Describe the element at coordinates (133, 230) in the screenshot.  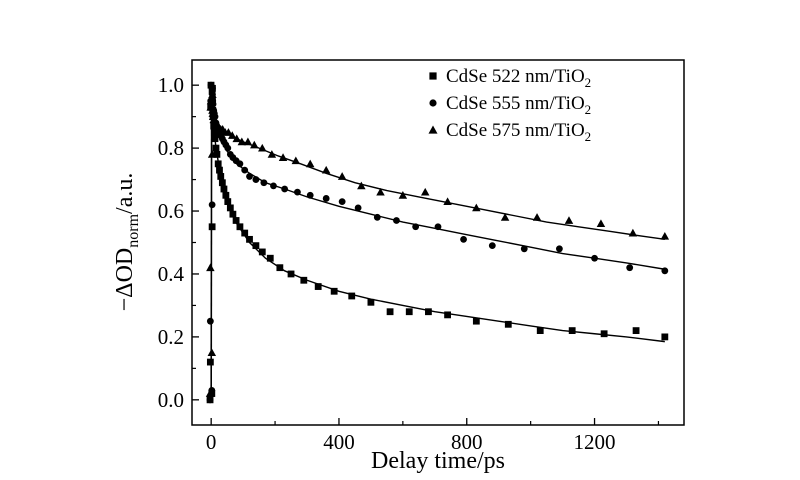
I see `y-axis-title-subscript: norm` at that location.